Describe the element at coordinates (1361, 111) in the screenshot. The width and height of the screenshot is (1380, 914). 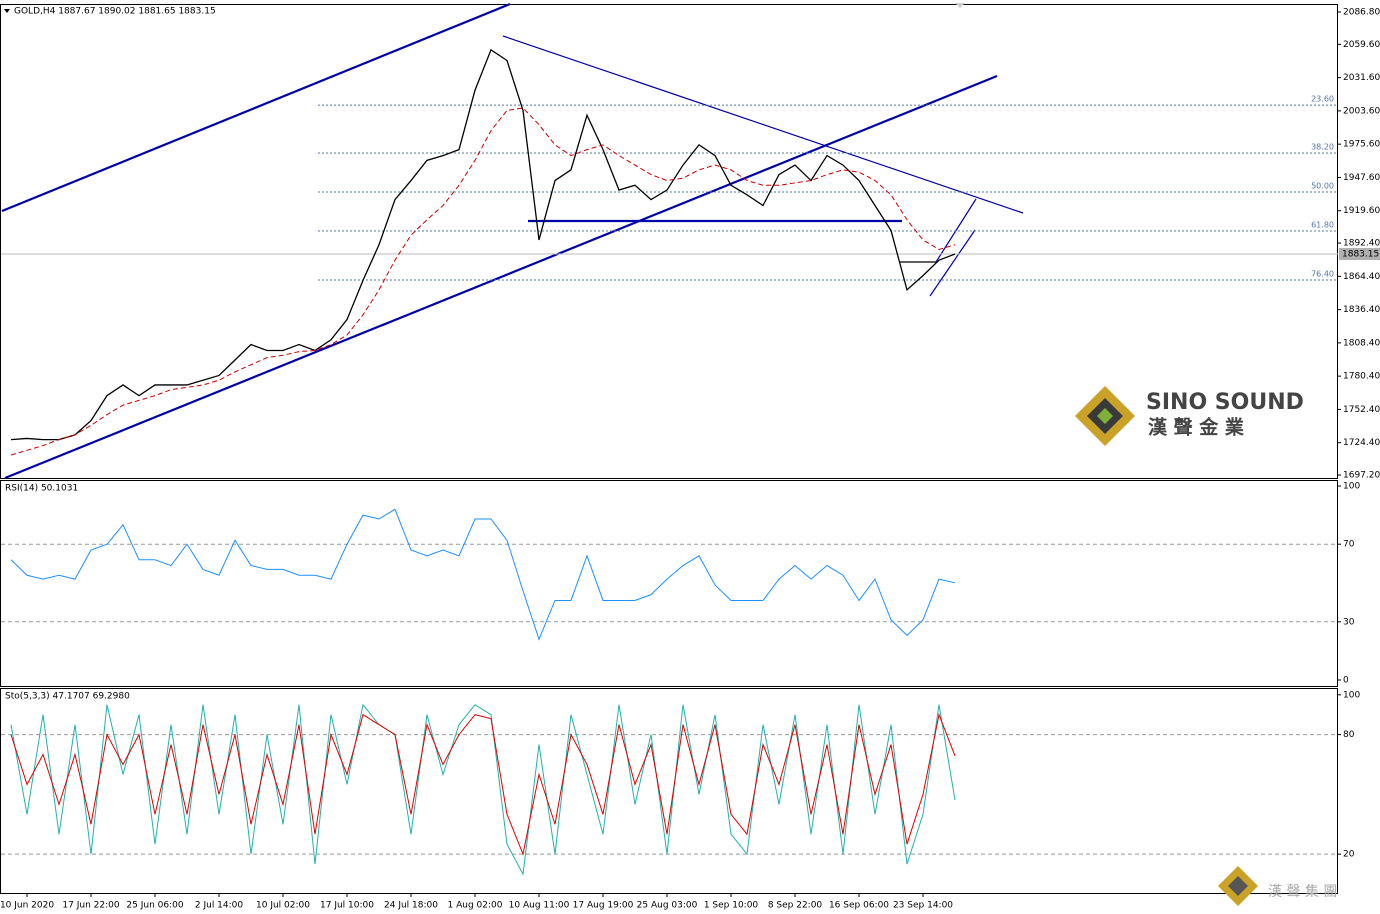
I see `y-tick-label: 2003.60` at that location.